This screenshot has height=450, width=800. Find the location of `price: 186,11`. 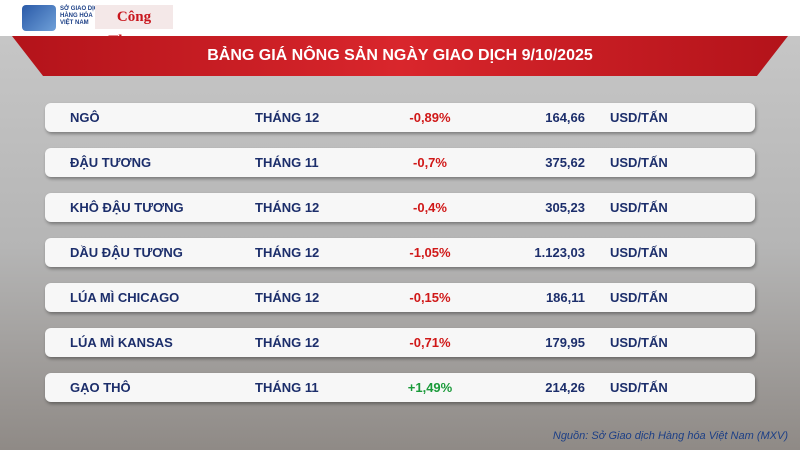

price: 186,11 is located at coordinates (565, 297).